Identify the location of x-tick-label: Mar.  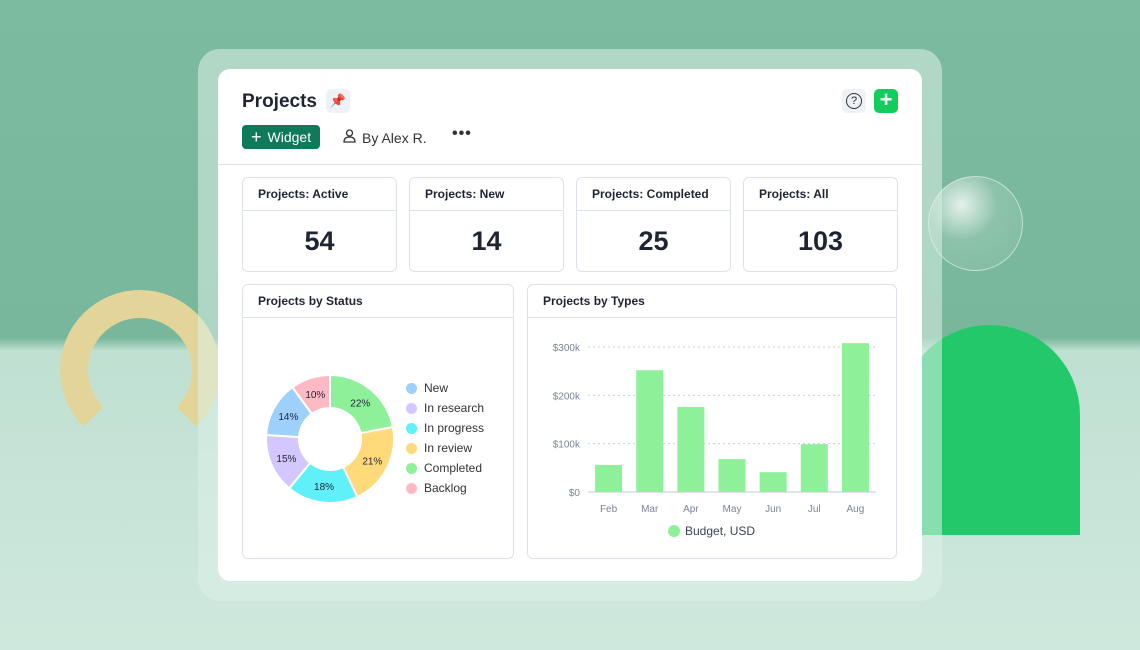
(650, 509).